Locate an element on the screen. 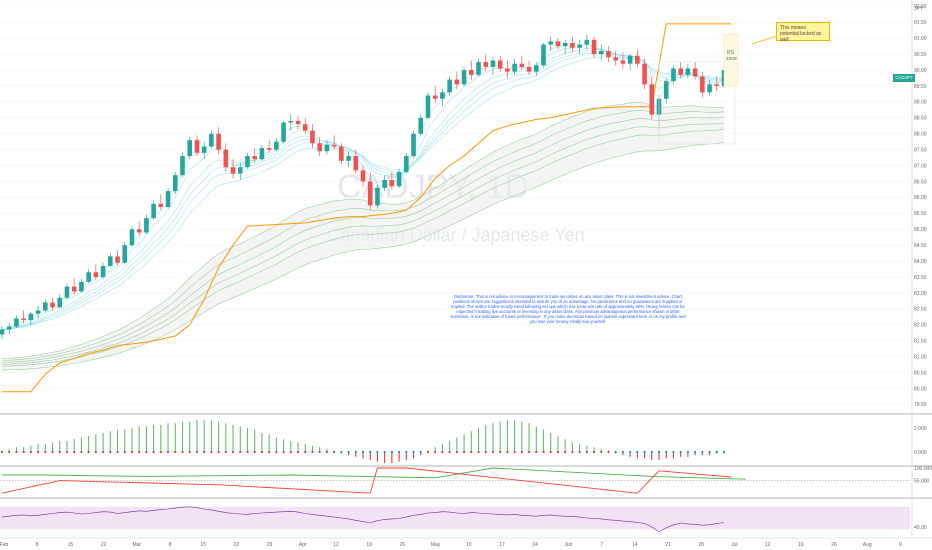  rsi-tick-label: 40.00 is located at coordinates (920, 528).